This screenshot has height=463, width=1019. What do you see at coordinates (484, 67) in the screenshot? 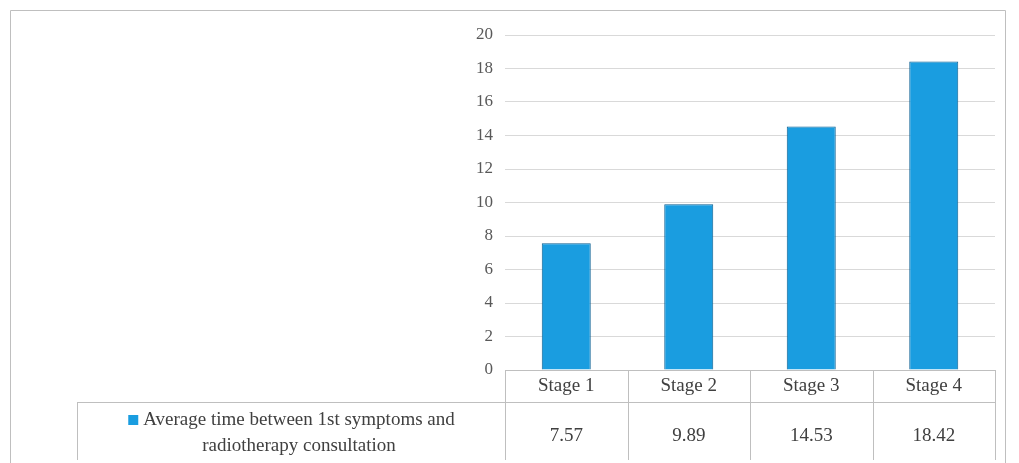
I see `y-tick-label: 18` at bounding box center [484, 67].